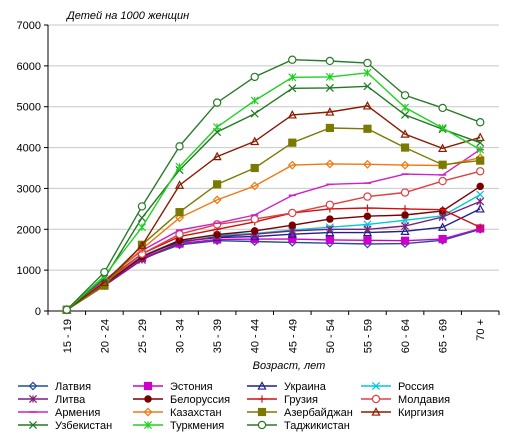 This screenshot has height=446, width=512. What do you see at coordinates (29, 149) in the screenshot?
I see `y-tick-label: 4000` at bounding box center [29, 149].